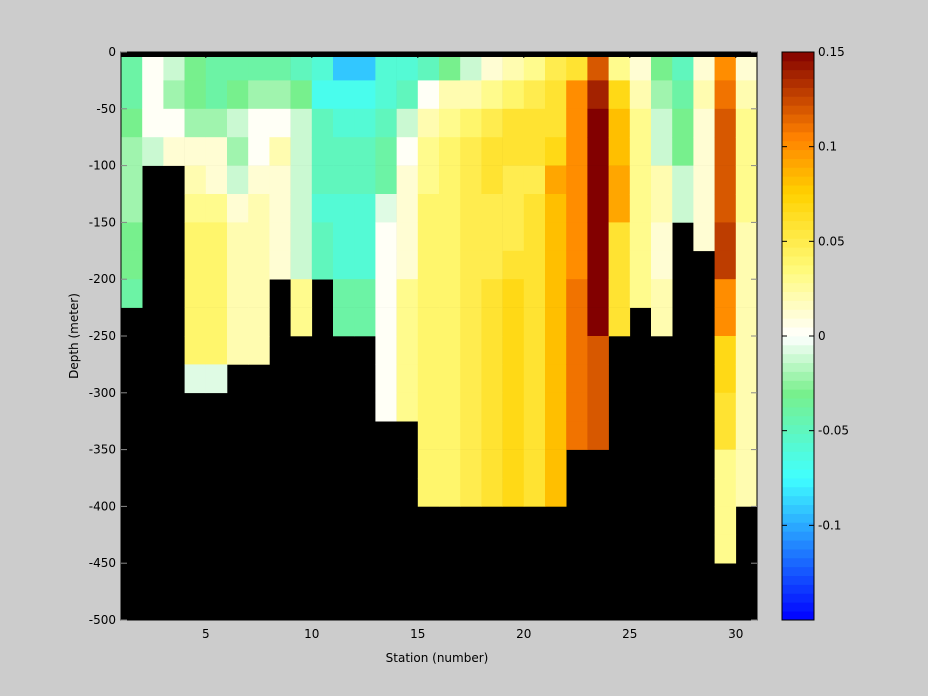 The width and height of the screenshot is (928, 696). I want to click on colorbar-gradient, so click(798, 336).